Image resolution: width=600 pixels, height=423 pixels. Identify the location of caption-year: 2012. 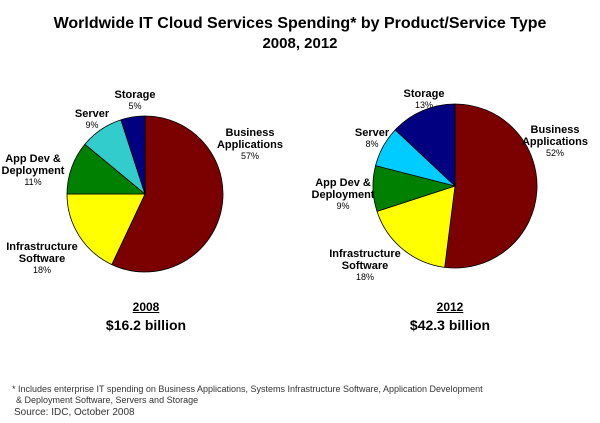
(450, 307).